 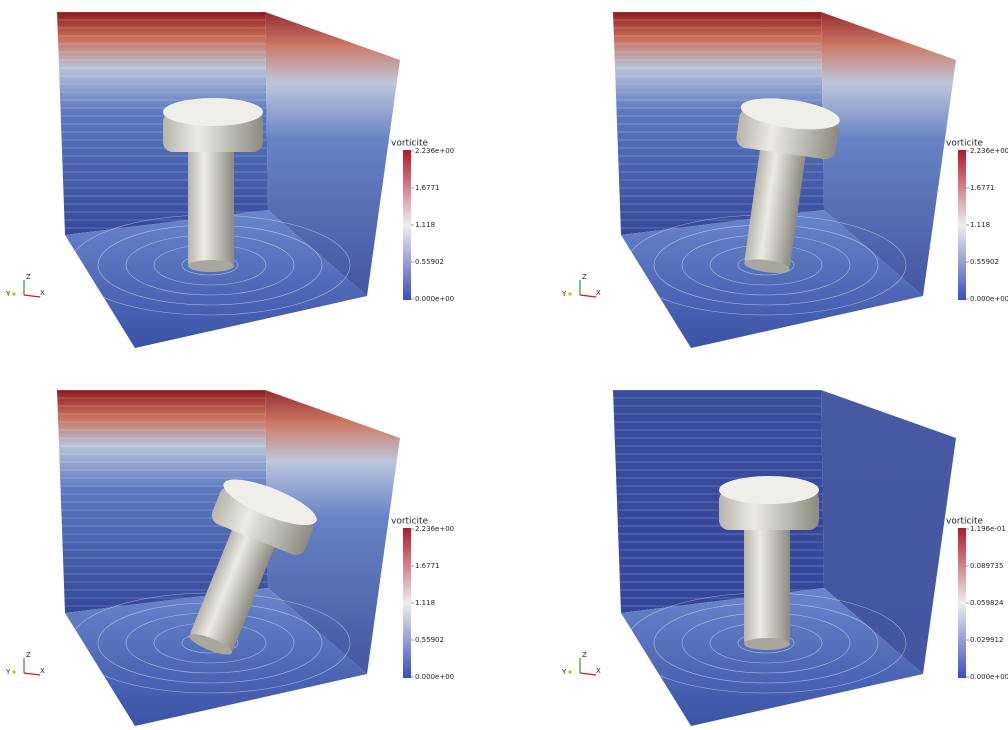 What do you see at coordinates (986, 566) in the screenshot?
I see `colorbar-label: 0.089735` at bounding box center [986, 566].